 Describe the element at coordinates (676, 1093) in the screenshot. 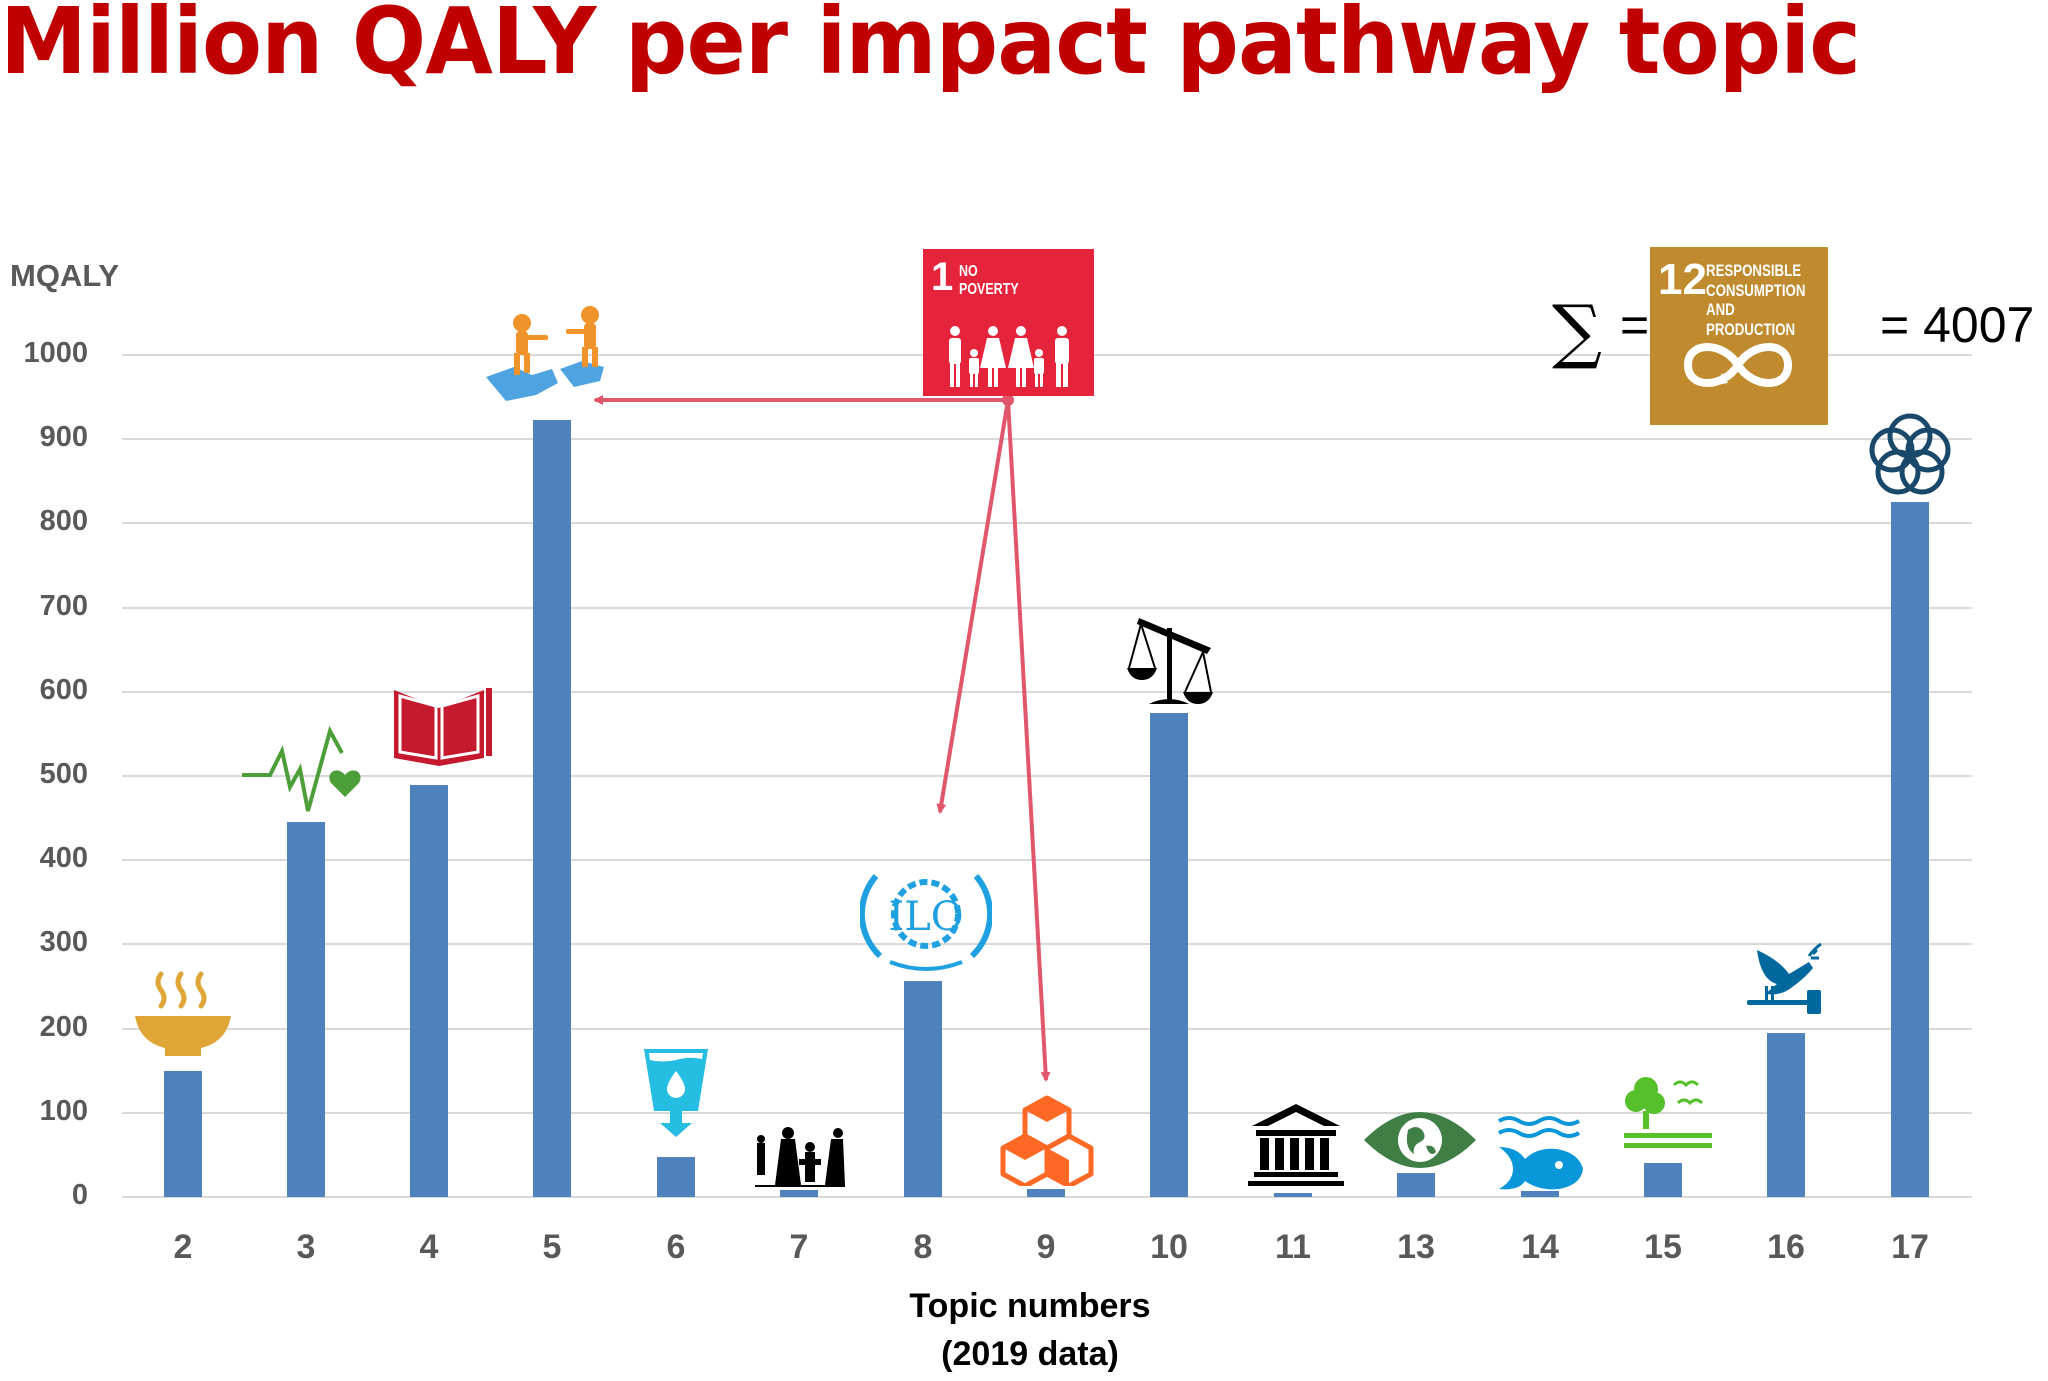

I see `water-glass-icon` at that location.